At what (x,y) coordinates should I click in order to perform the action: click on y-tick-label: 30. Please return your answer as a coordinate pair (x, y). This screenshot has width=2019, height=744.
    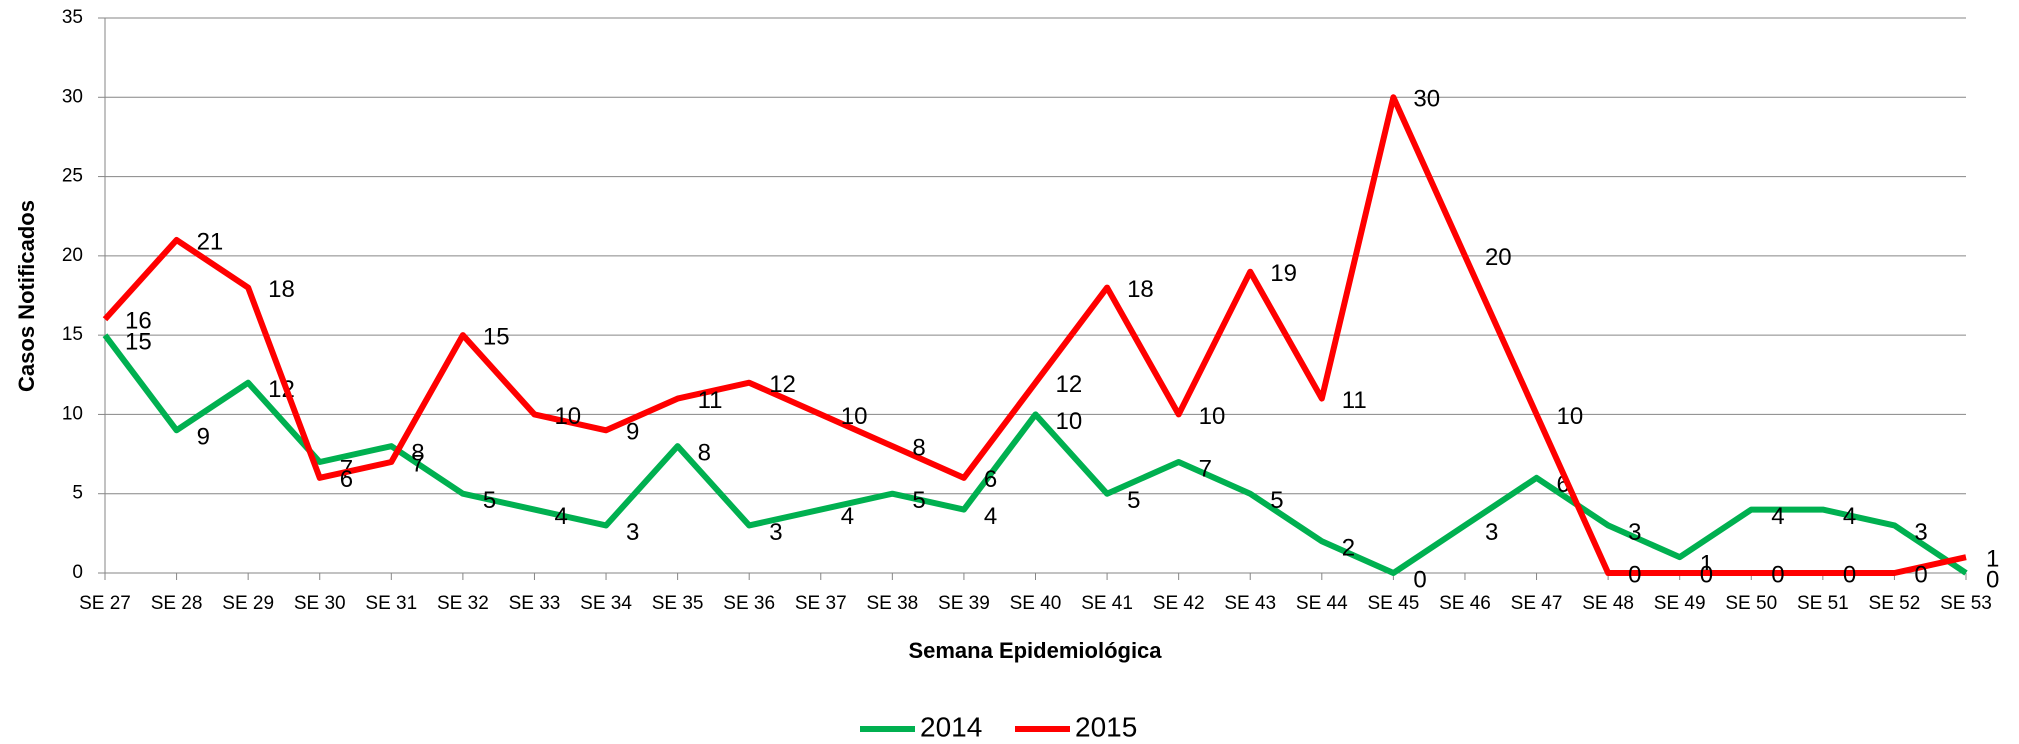
    Looking at the image, I should click on (72, 96).